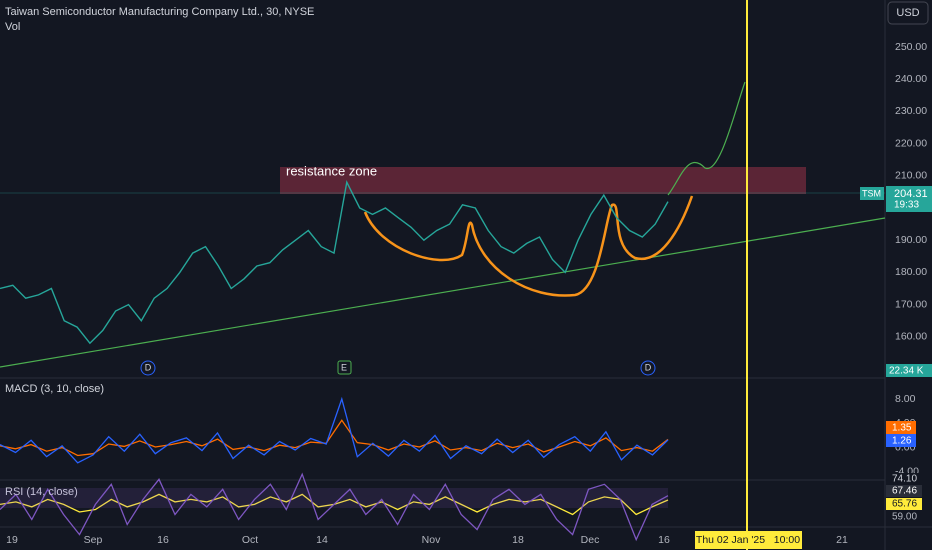 This screenshot has height=550, width=932. What do you see at coordinates (905, 399) in the screenshot?
I see `macd-tick-label: 8.00` at bounding box center [905, 399].